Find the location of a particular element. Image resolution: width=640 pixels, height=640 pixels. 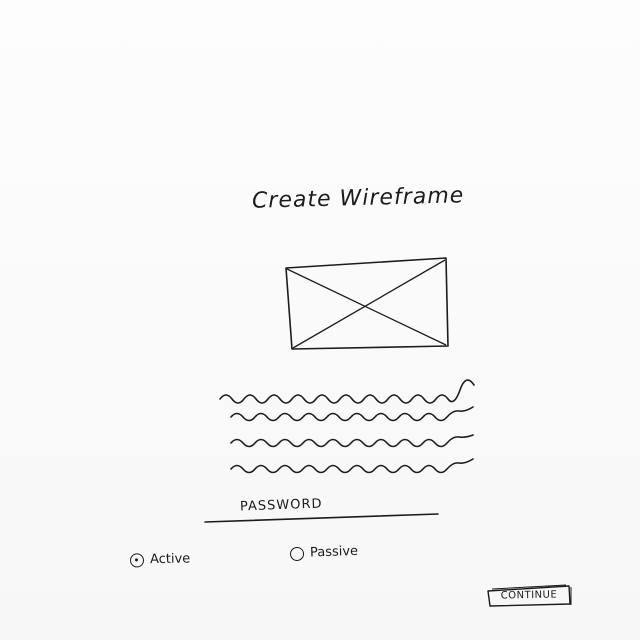

image-placeholder-icon is located at coordinates (367, 303).